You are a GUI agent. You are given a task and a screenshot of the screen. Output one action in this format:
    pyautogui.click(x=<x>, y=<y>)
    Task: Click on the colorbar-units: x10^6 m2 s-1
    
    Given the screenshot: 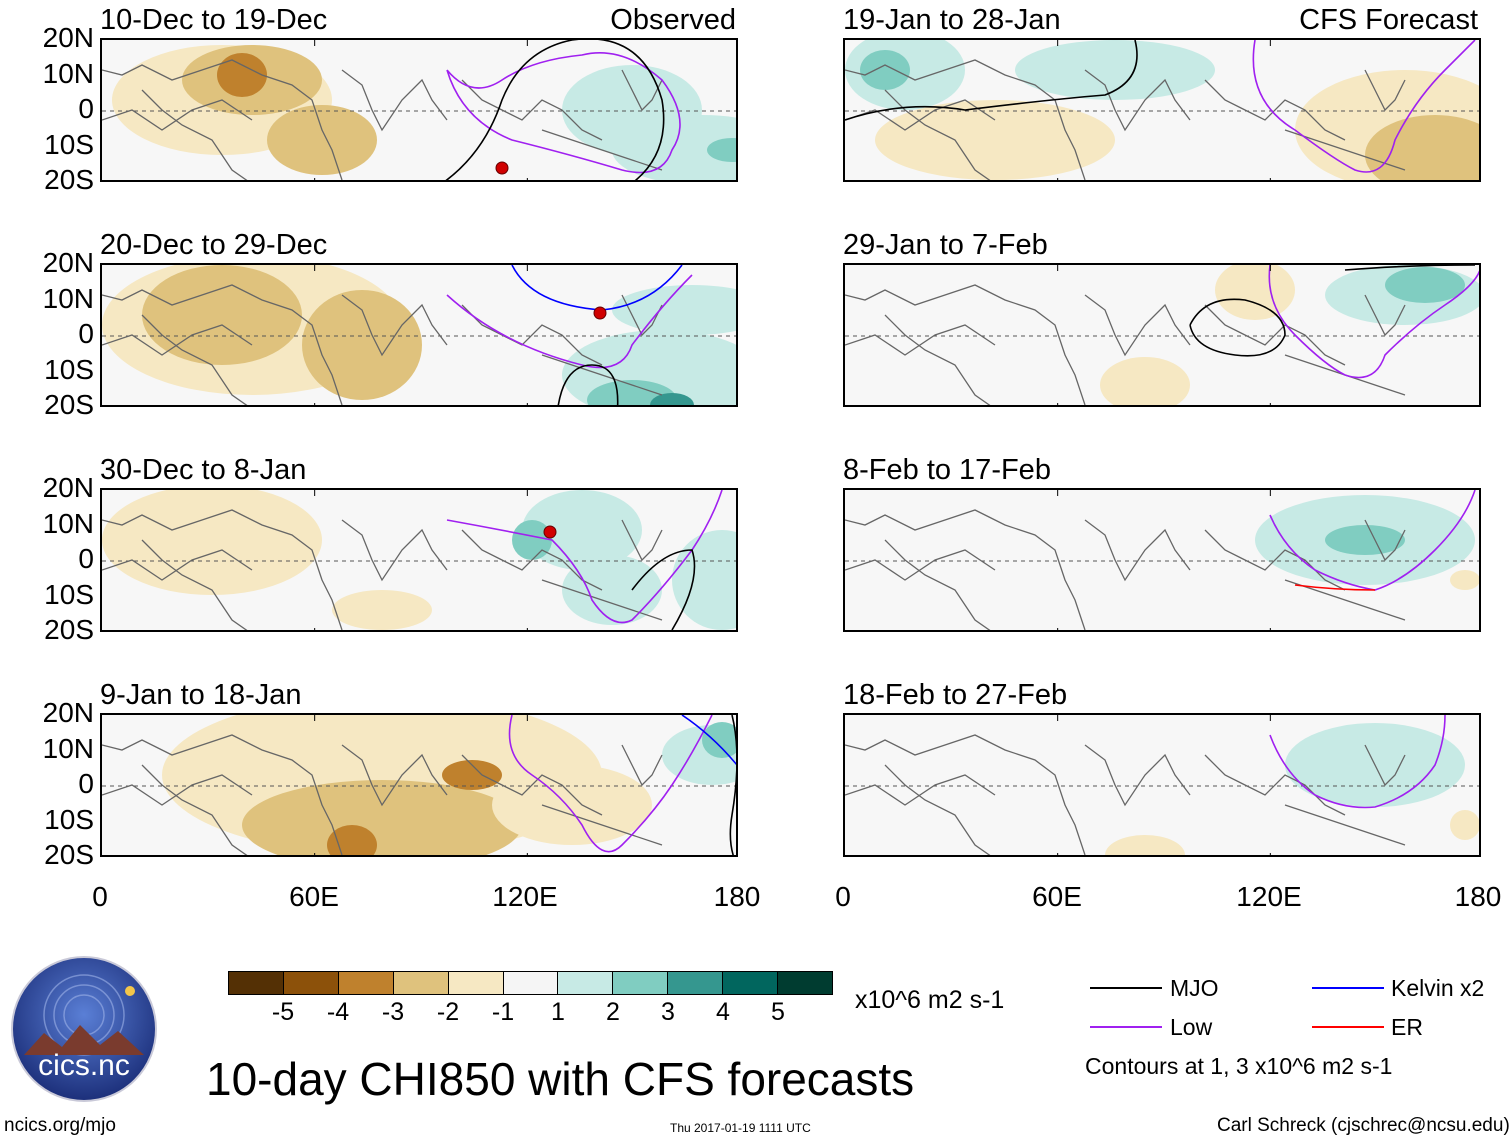 What is the action you would take?
    pyautogui.click(x=930, y=1000)
    